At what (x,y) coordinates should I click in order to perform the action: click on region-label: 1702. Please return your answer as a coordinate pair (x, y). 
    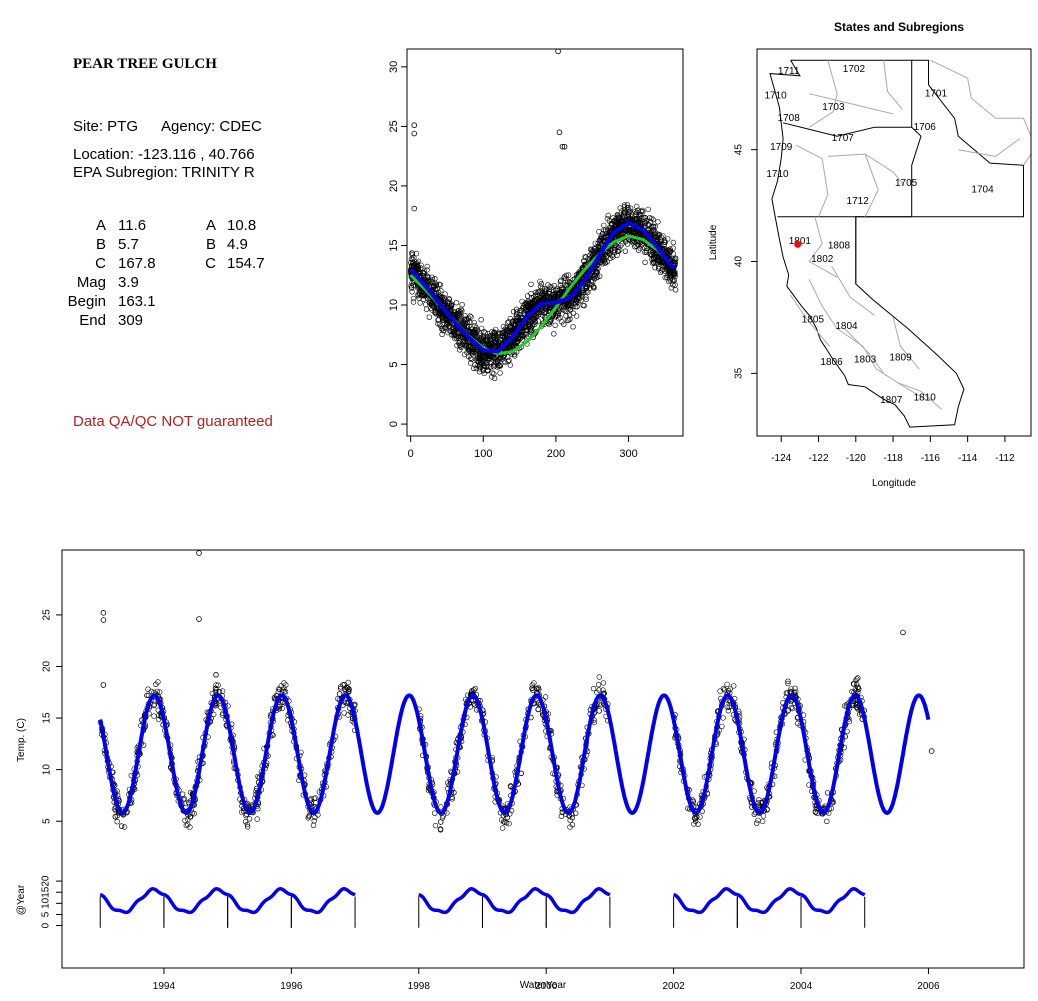
    Looking at the image, I should click on (854, 69).